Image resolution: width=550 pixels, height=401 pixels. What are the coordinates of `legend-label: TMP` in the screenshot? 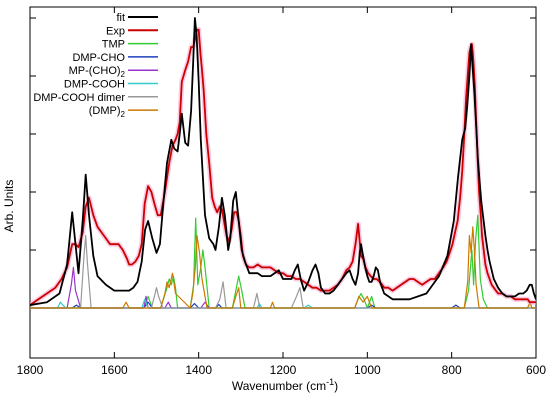 It's located at (113, 45).